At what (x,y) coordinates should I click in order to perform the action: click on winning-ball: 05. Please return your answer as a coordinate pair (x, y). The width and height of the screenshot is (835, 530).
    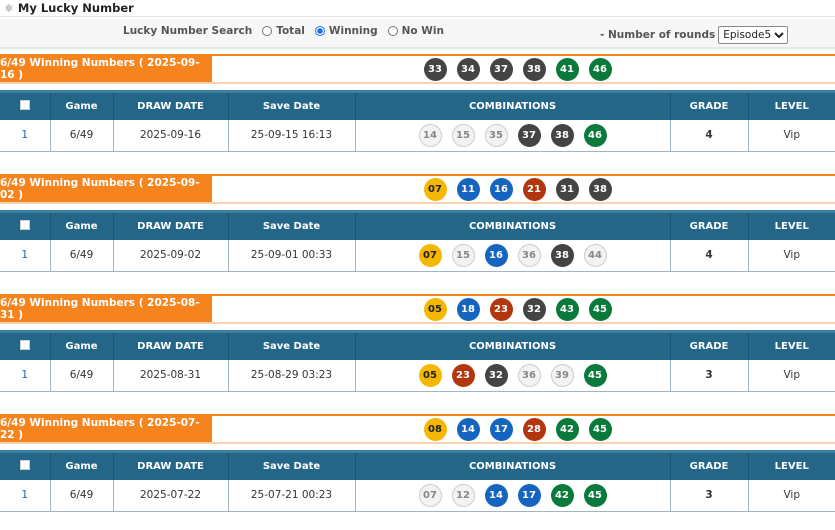
    Looking at the image, I should click on (435, 309).